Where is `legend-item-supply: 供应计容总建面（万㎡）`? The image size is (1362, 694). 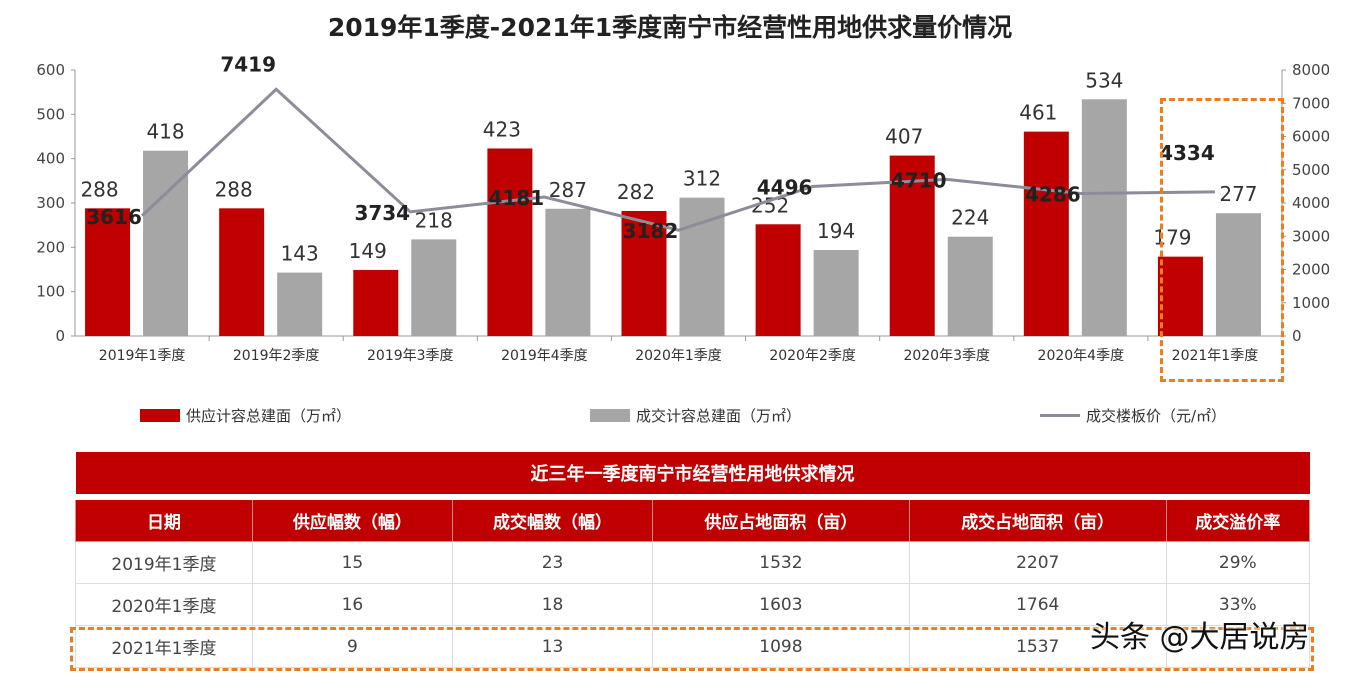 legend-item-supply: 供应计容总建面（万㎡） is located at coordinates (245, 415).